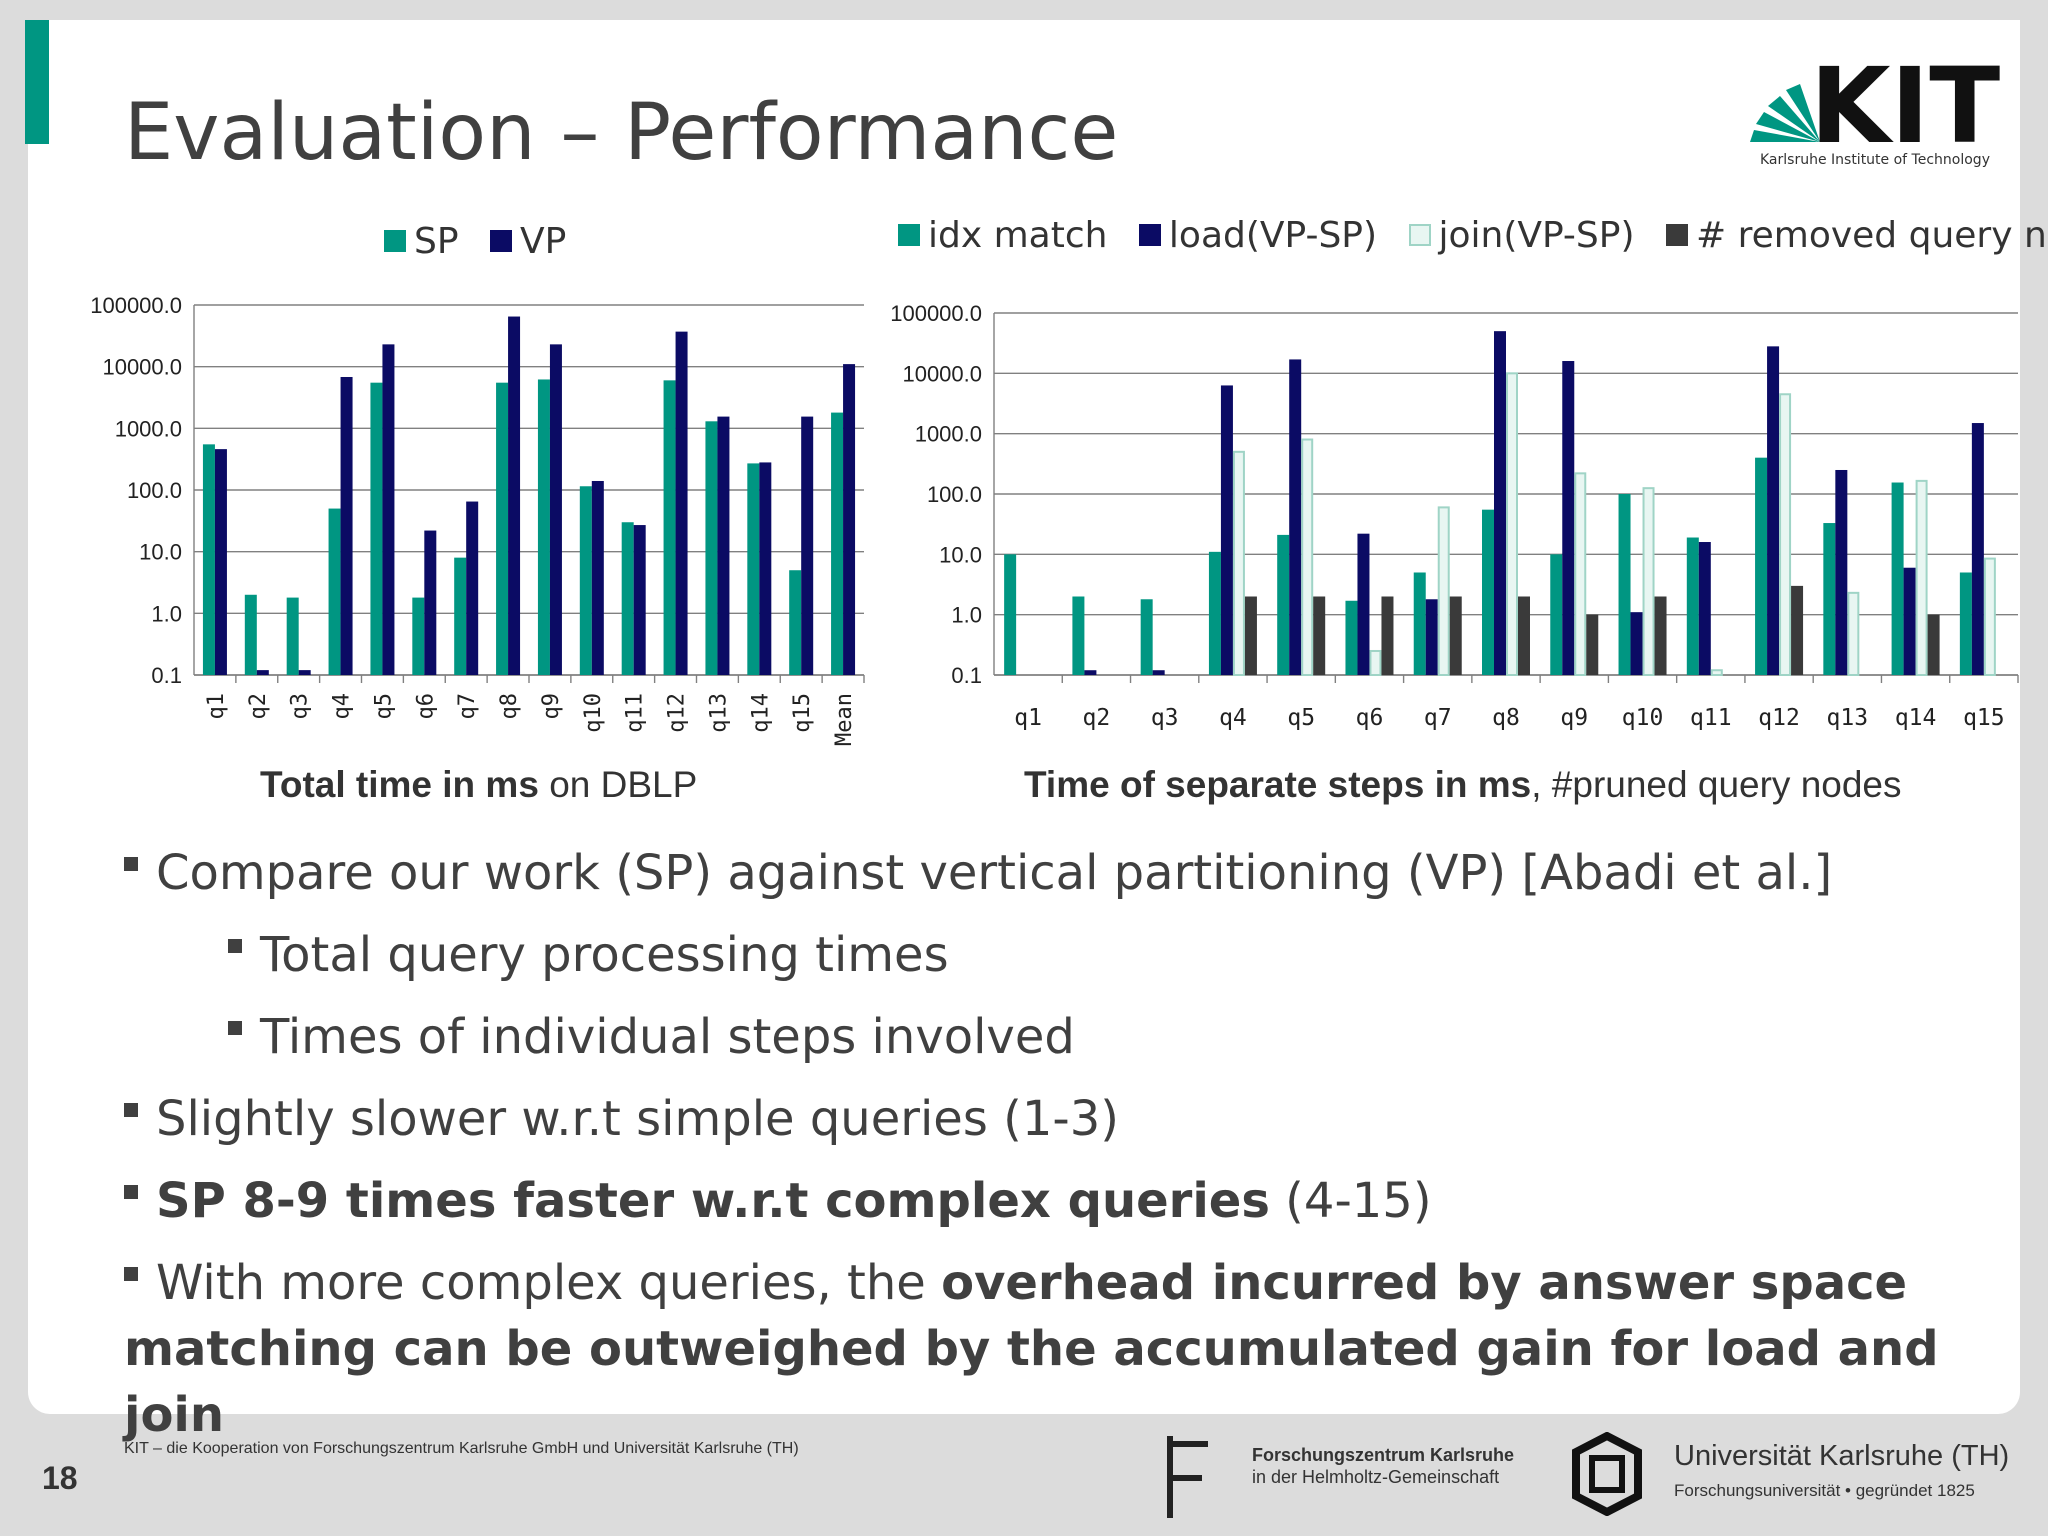  Describe the element at coordinates (909, 235) in the screenshot. I see `legend-swatch-idx` at that location.